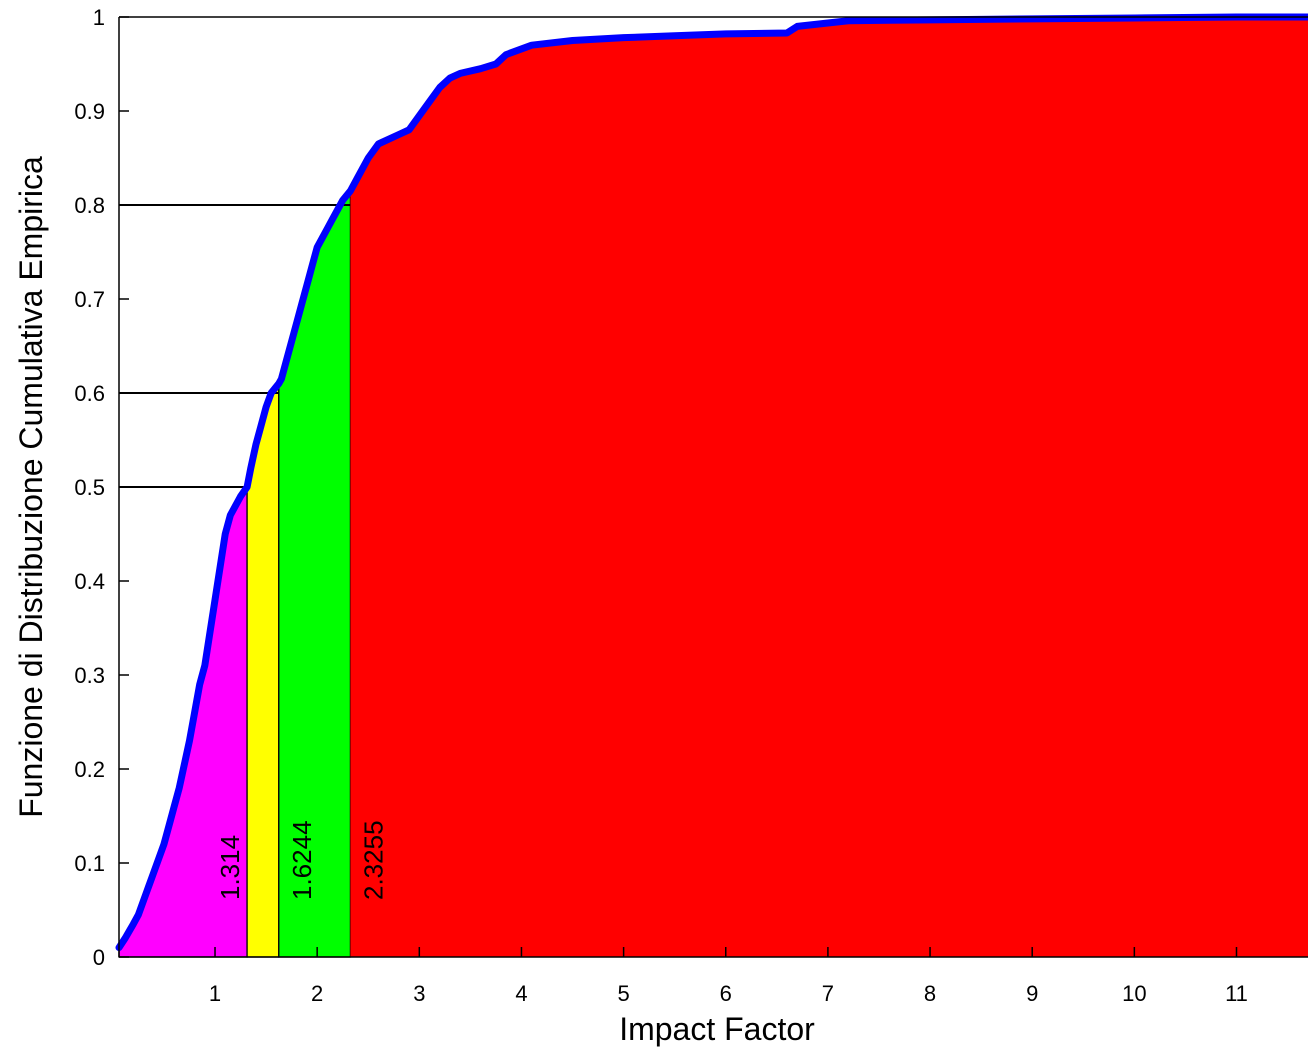 This screenshot has width=1308, height=1050. I want to click on threshold-lines, so click(235, 346).